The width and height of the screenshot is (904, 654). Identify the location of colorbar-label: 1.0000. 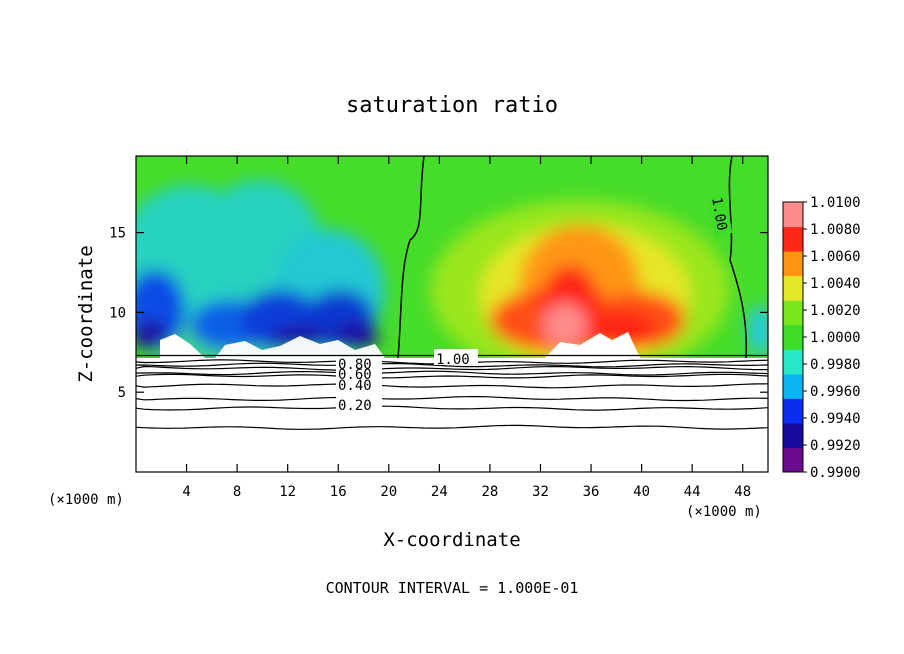
(835, 338).